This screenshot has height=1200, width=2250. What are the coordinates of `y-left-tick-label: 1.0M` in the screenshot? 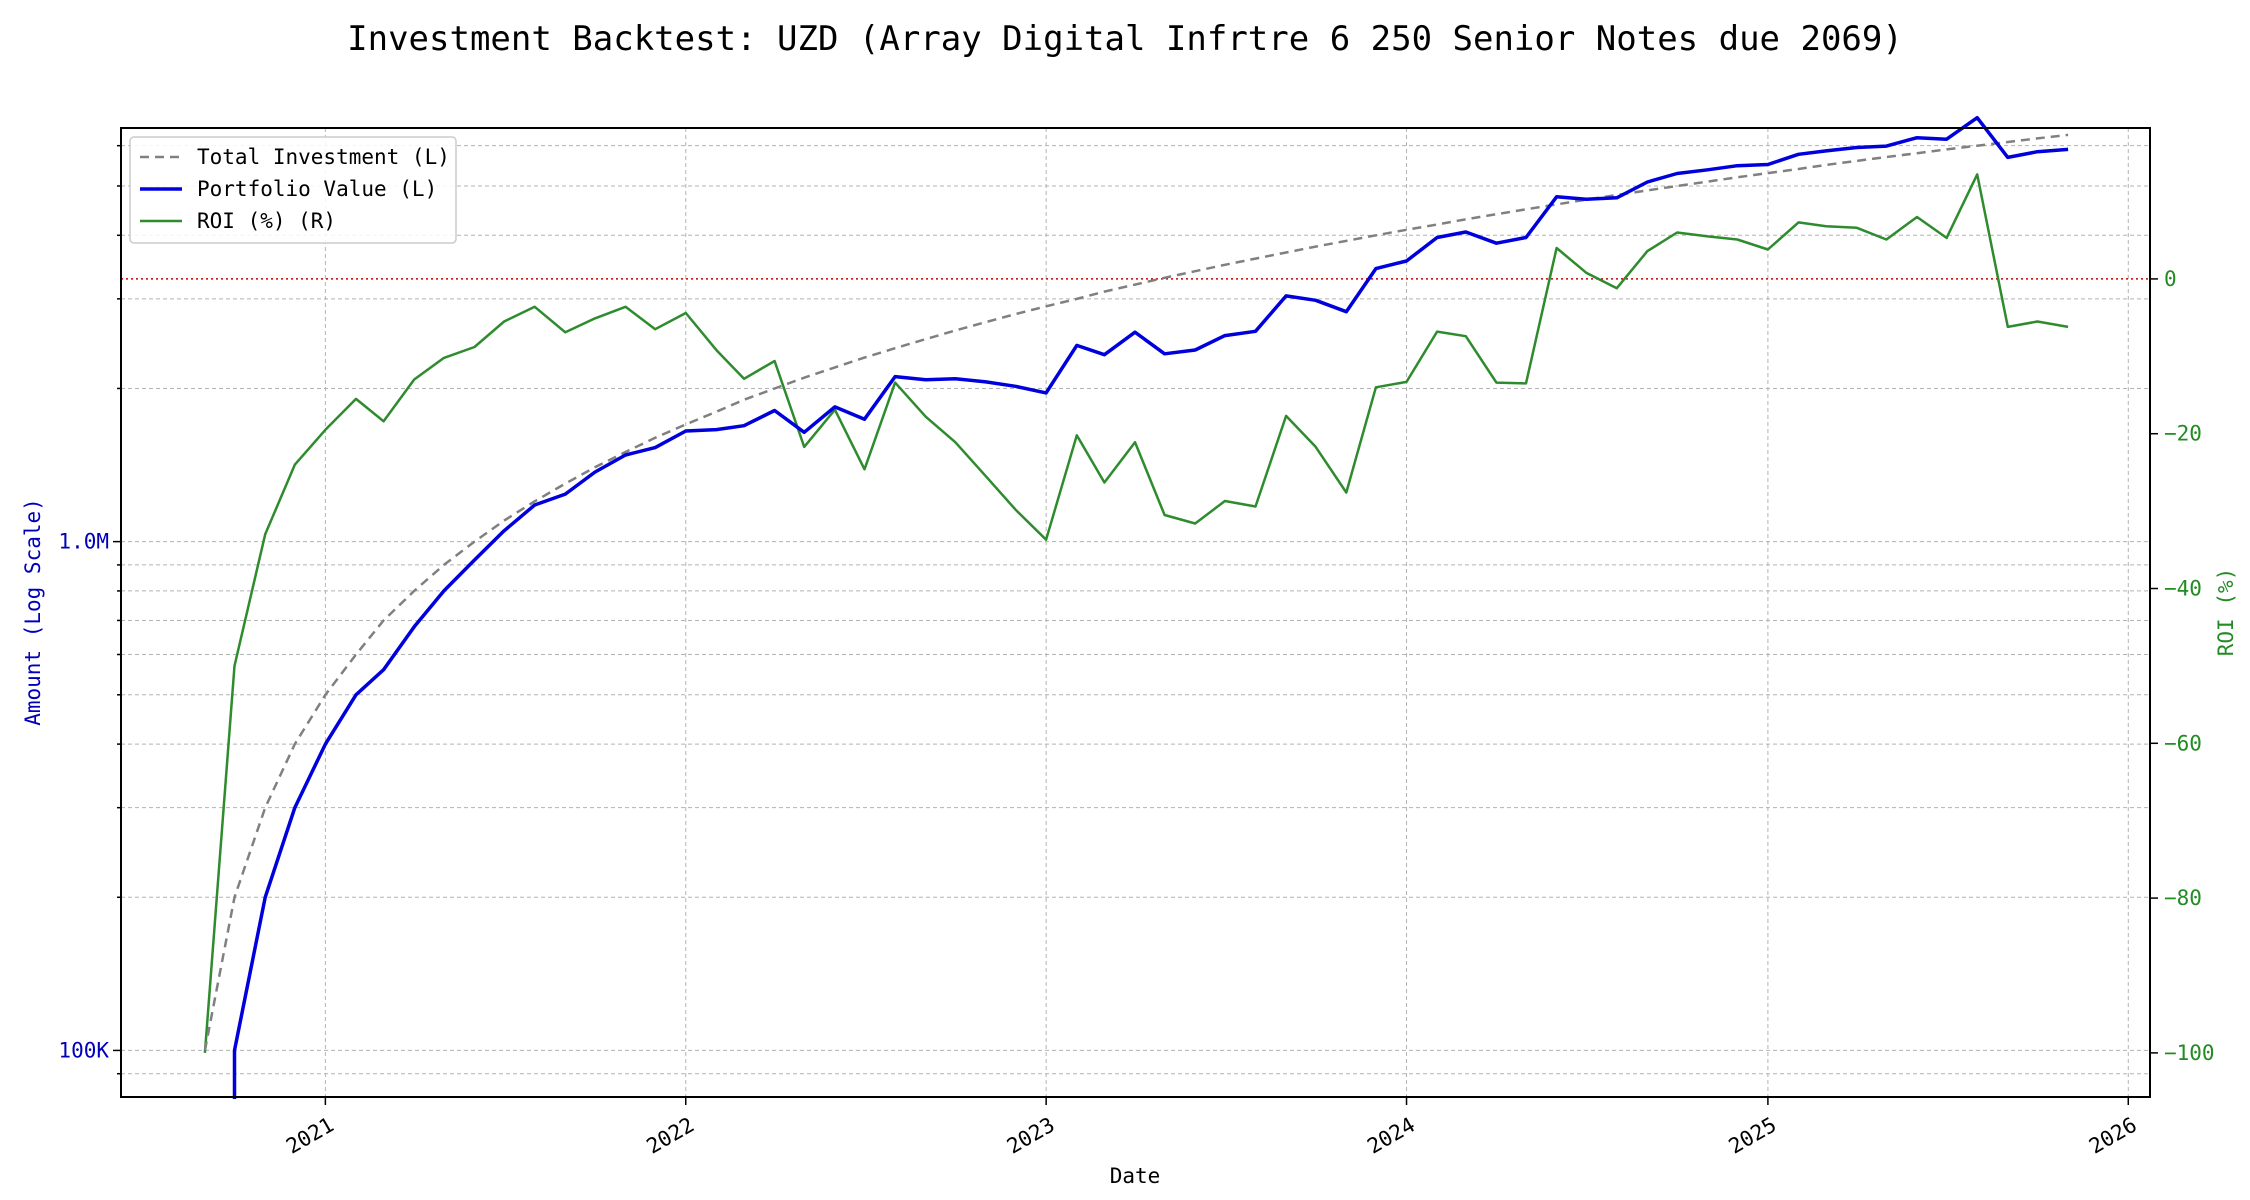 It's located at (83, 542).